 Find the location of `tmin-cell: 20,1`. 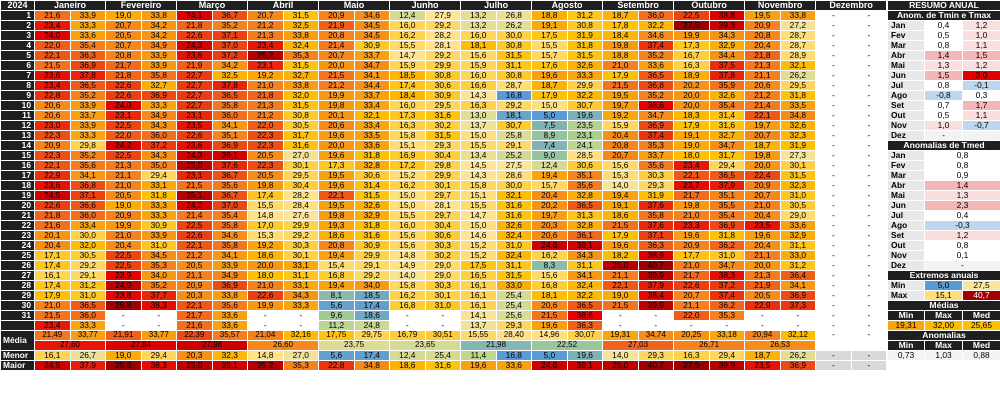

tmin-cell: 20,1 is located at coordinates (336, 115).